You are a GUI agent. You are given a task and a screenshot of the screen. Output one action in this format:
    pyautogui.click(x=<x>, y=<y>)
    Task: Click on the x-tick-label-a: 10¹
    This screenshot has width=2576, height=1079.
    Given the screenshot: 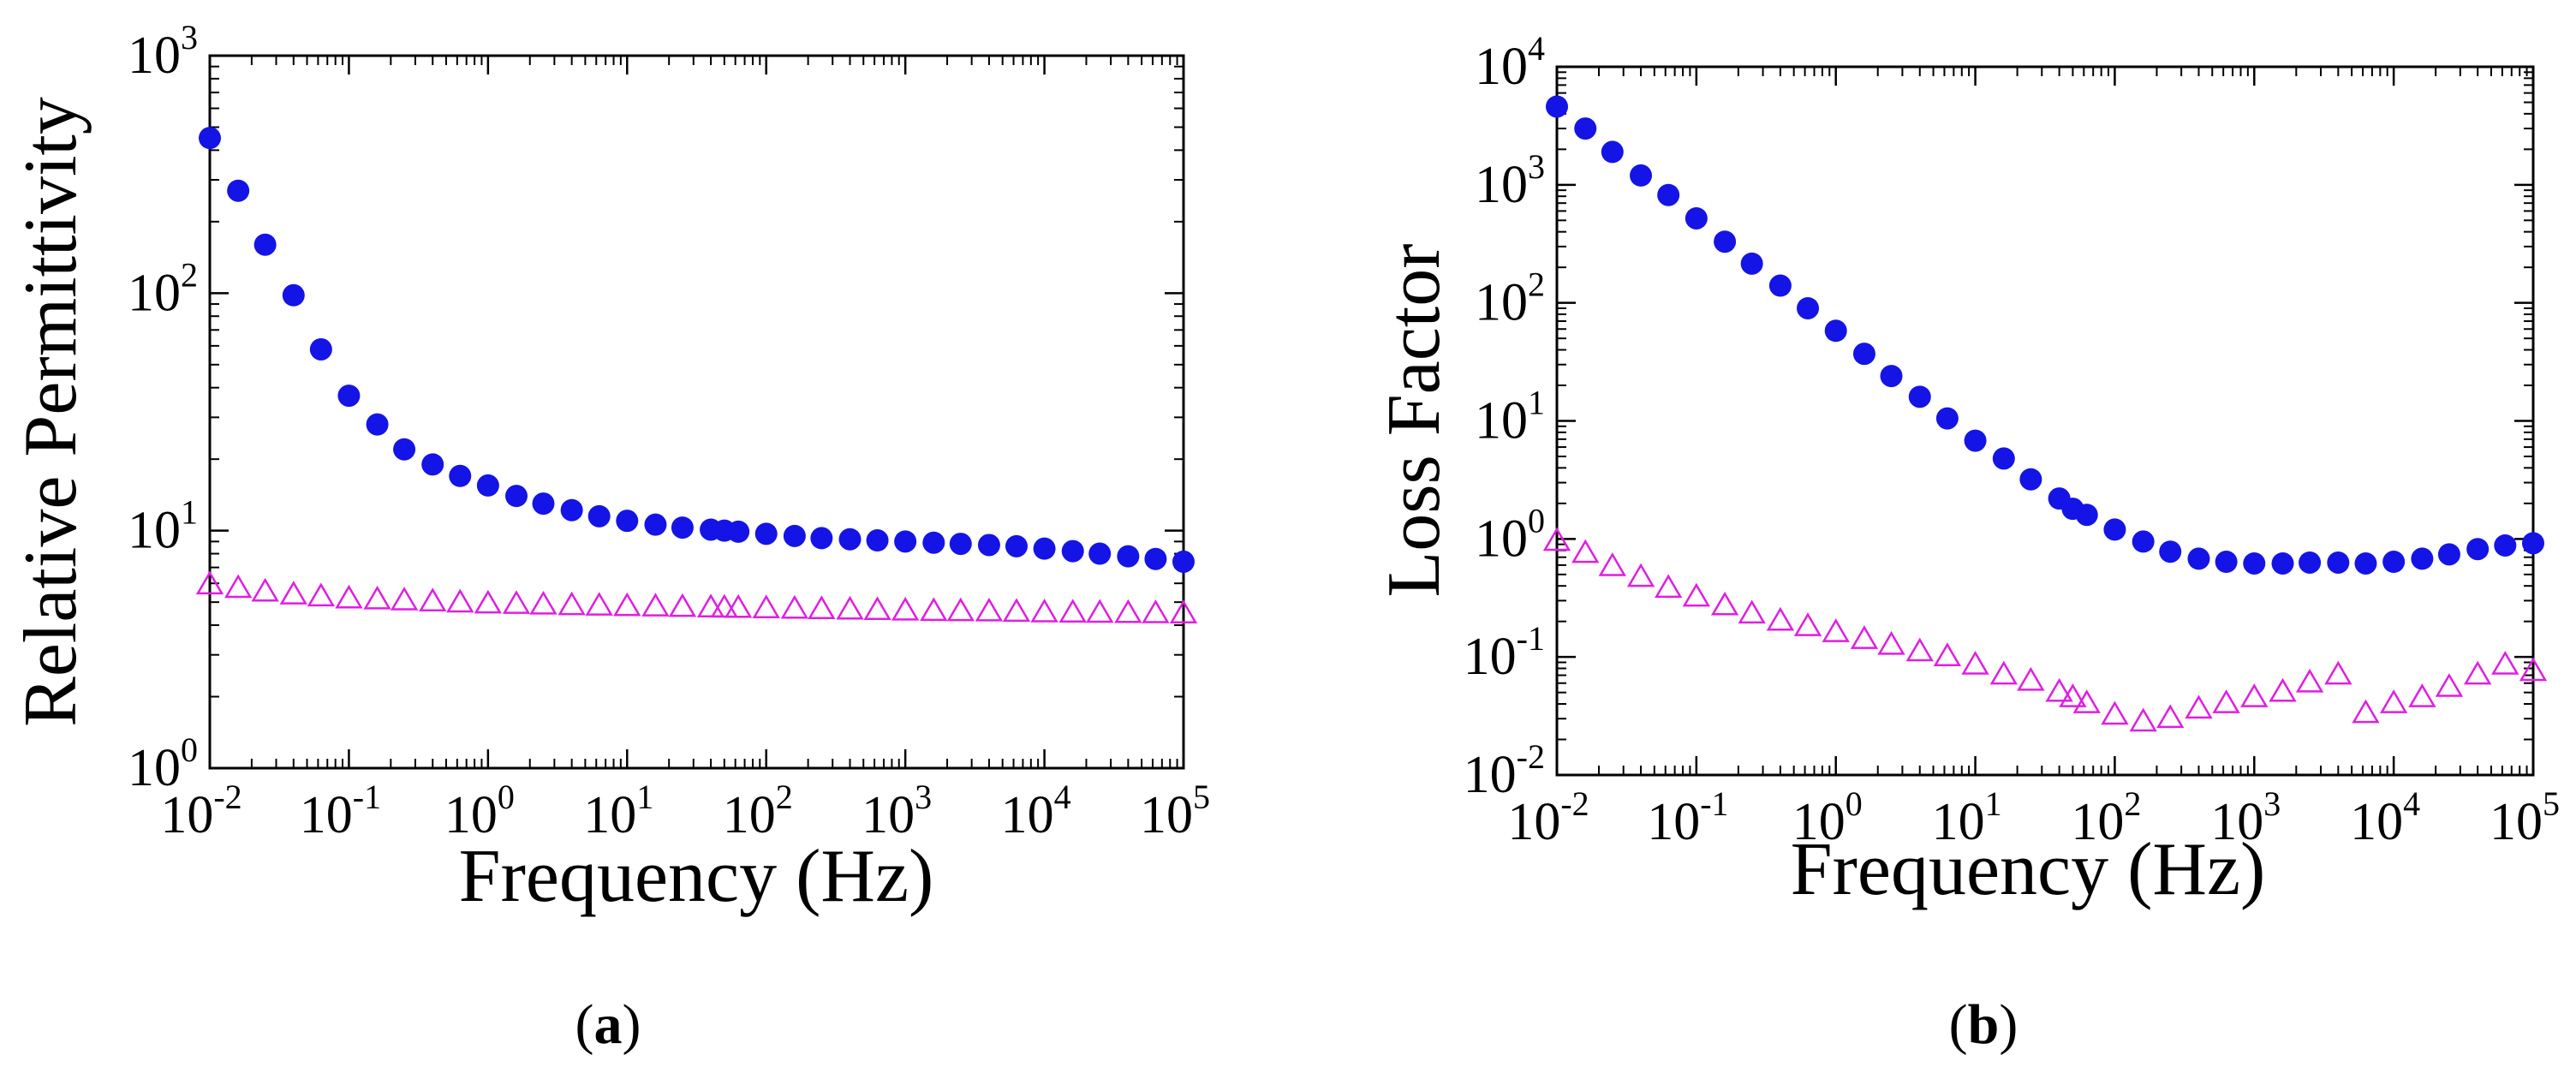 What is the action you would take?
    pyautogui.click(x=618, y=811)
    